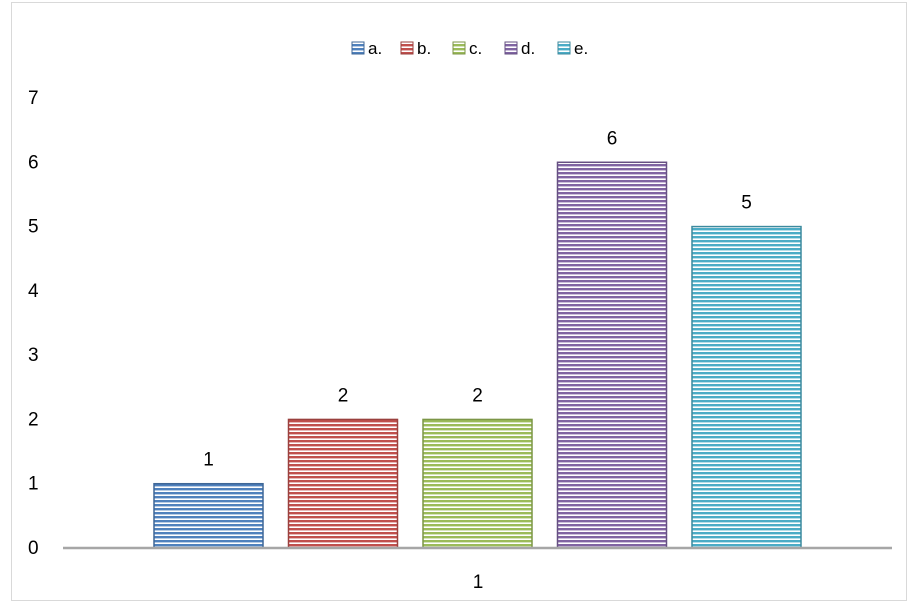 The width and height of the screenshot is (909, 603). What do you see at coordinates (528, 48) in the screenshot?
I see `legend-label: d.` at bounding box center [528, 48].